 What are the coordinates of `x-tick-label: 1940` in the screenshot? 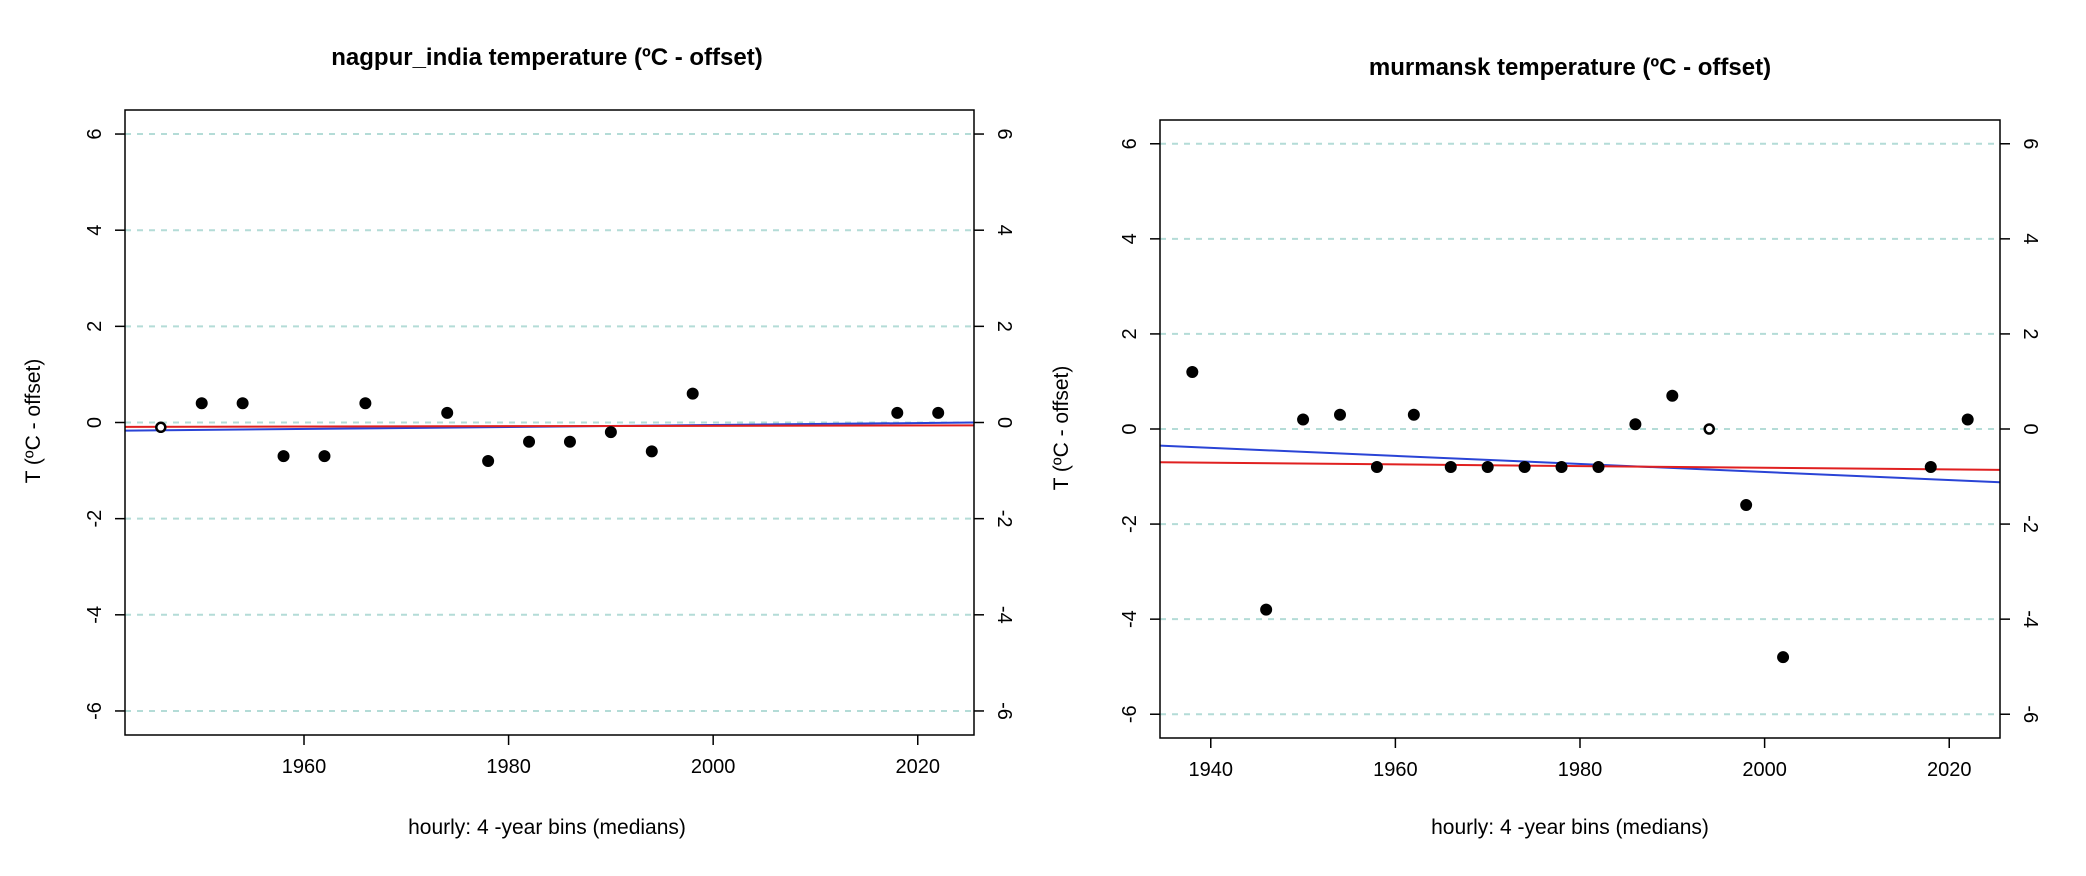 It's located at (1211, 770).